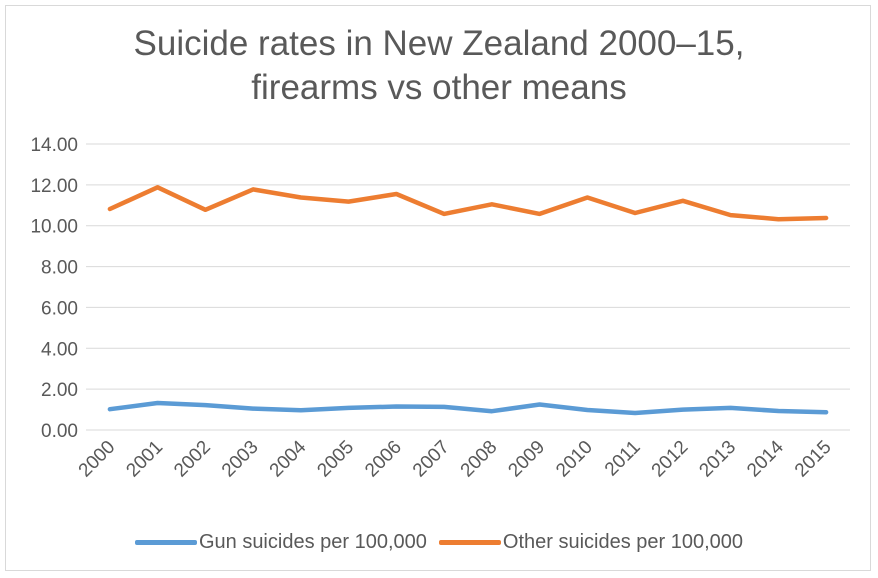  Describe the element at coordinates (383, 459) in the screenshot. I see `x-tick-label: 2006` at that location.